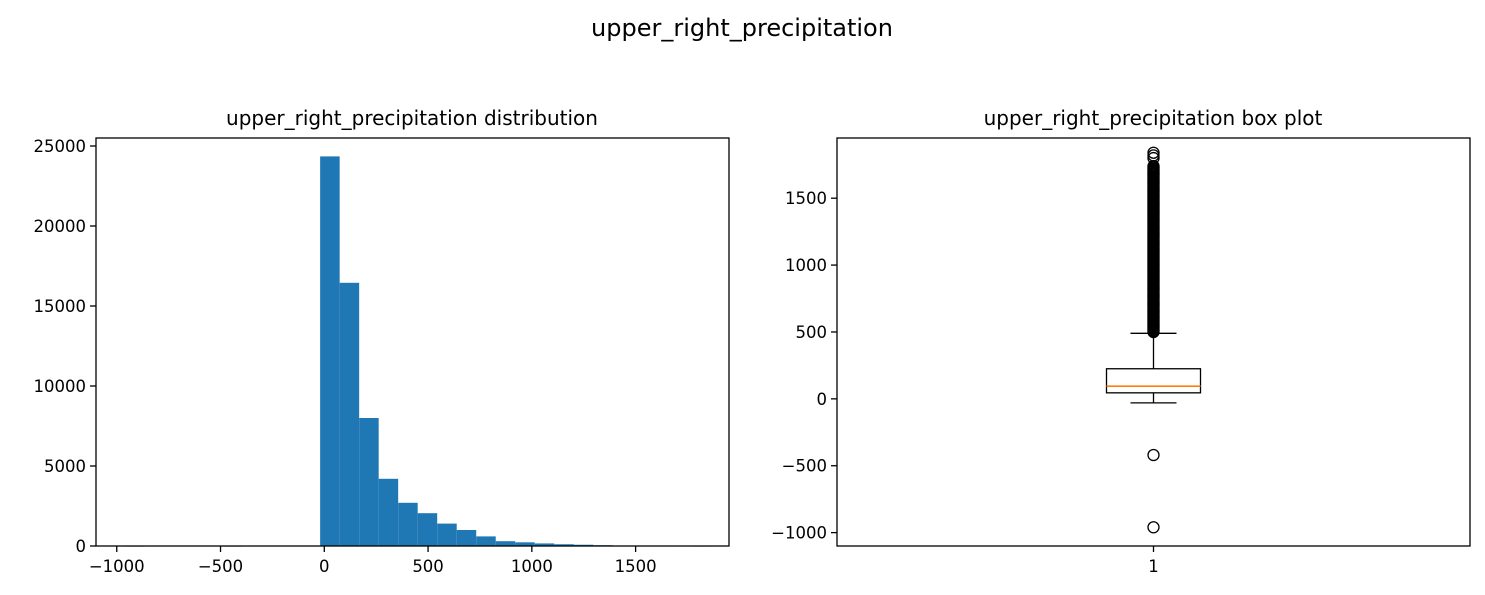 Image resolution: width=1485 pixels, height=595 pixels. I want to click on boxplot-x-tick-label: 1, so click(1153, 566).